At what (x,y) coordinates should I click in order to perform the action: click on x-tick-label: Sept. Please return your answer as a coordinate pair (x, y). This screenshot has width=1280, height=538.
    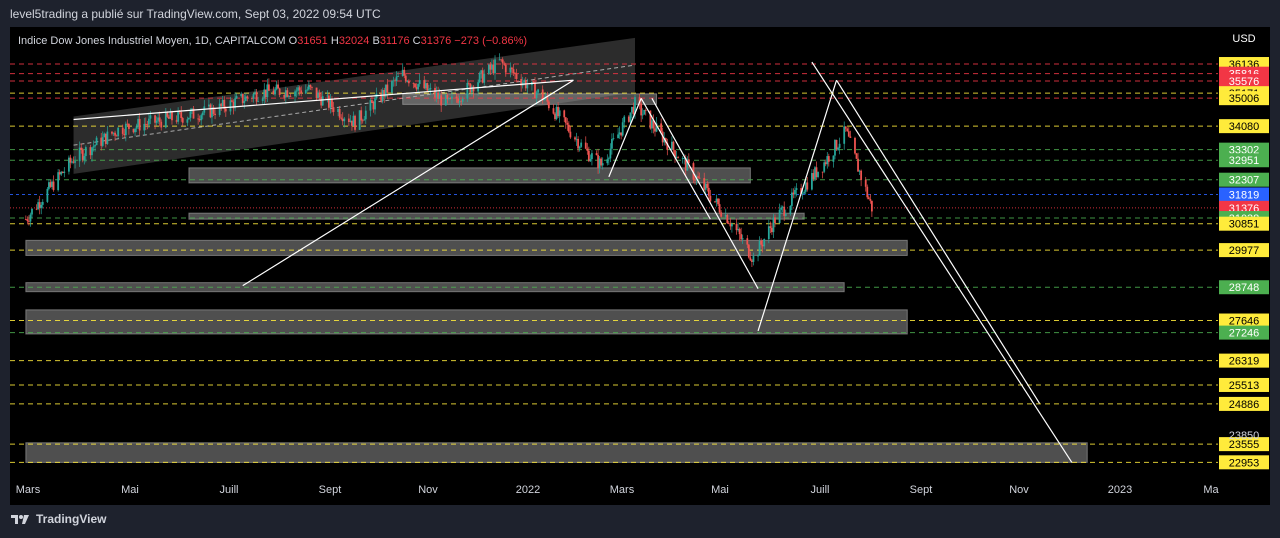
    Looking at the image, I should click on (330, 490).